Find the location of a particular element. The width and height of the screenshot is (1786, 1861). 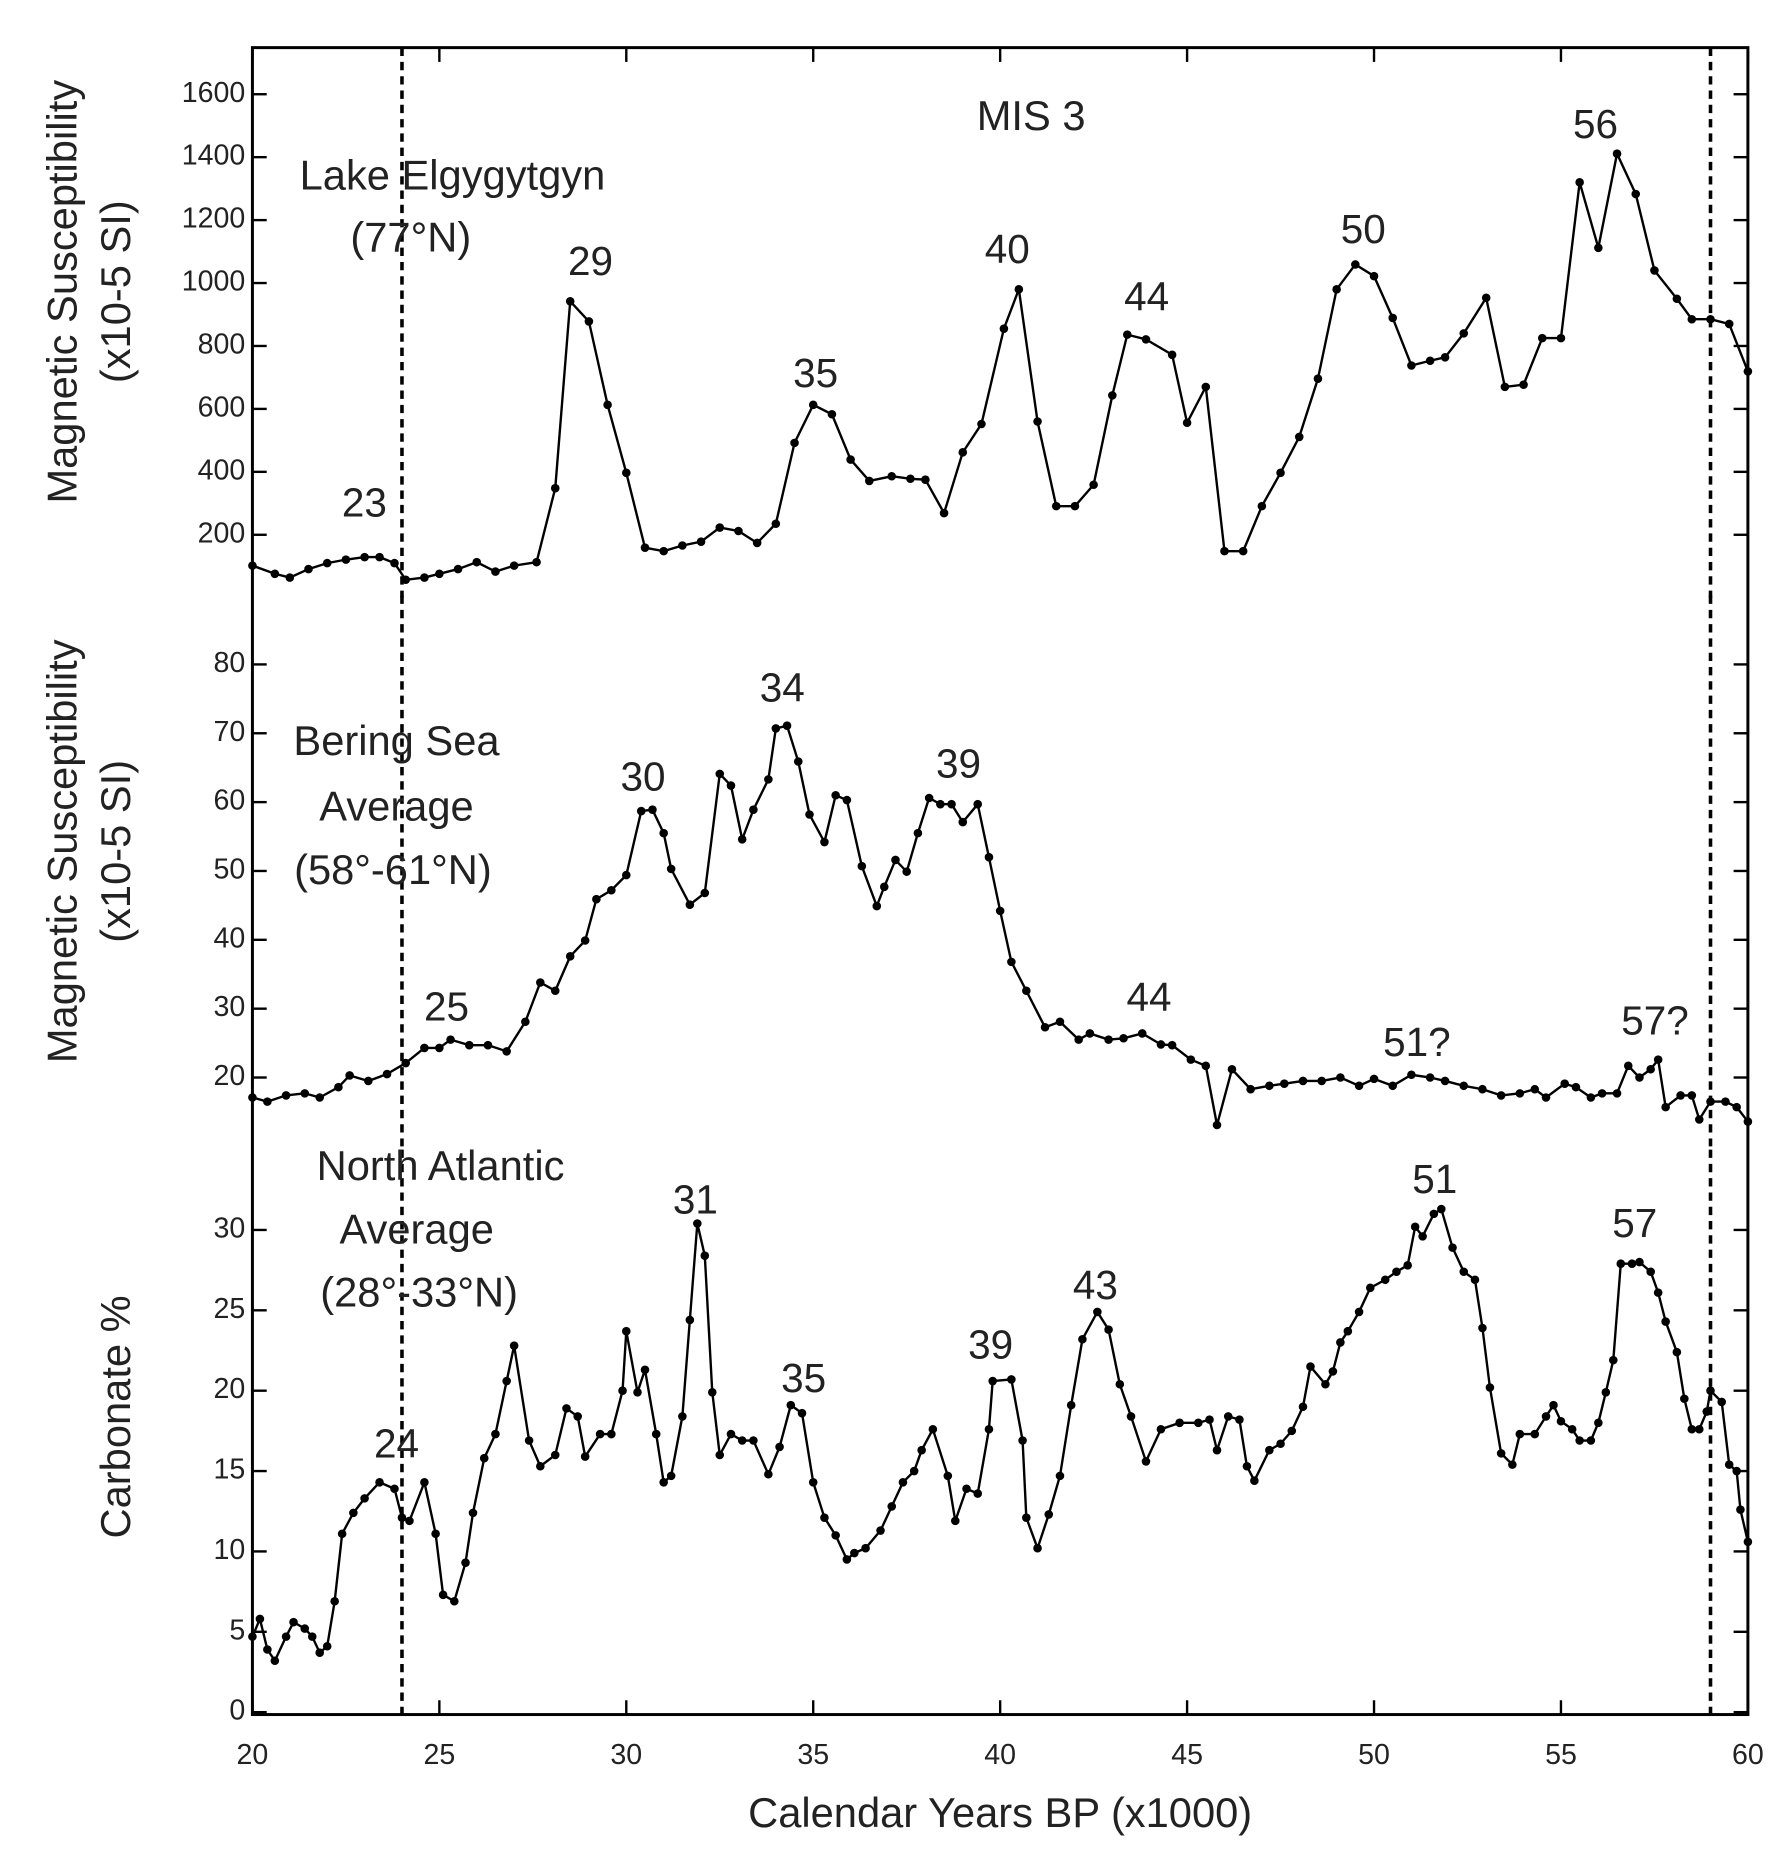

peak-label: 30 is located at coordinates (642, 777).